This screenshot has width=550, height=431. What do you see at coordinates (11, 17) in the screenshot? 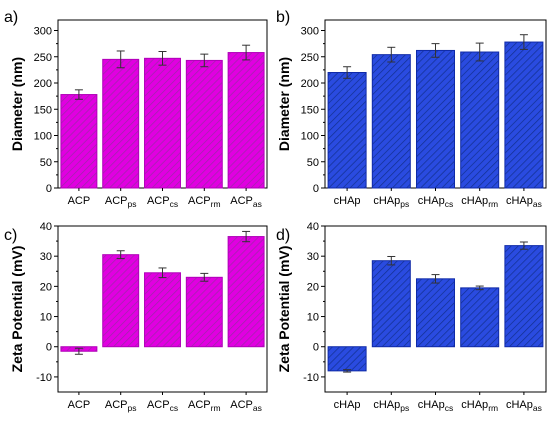
I see `panel-label-a: a)` at bounding box center [11, 17].